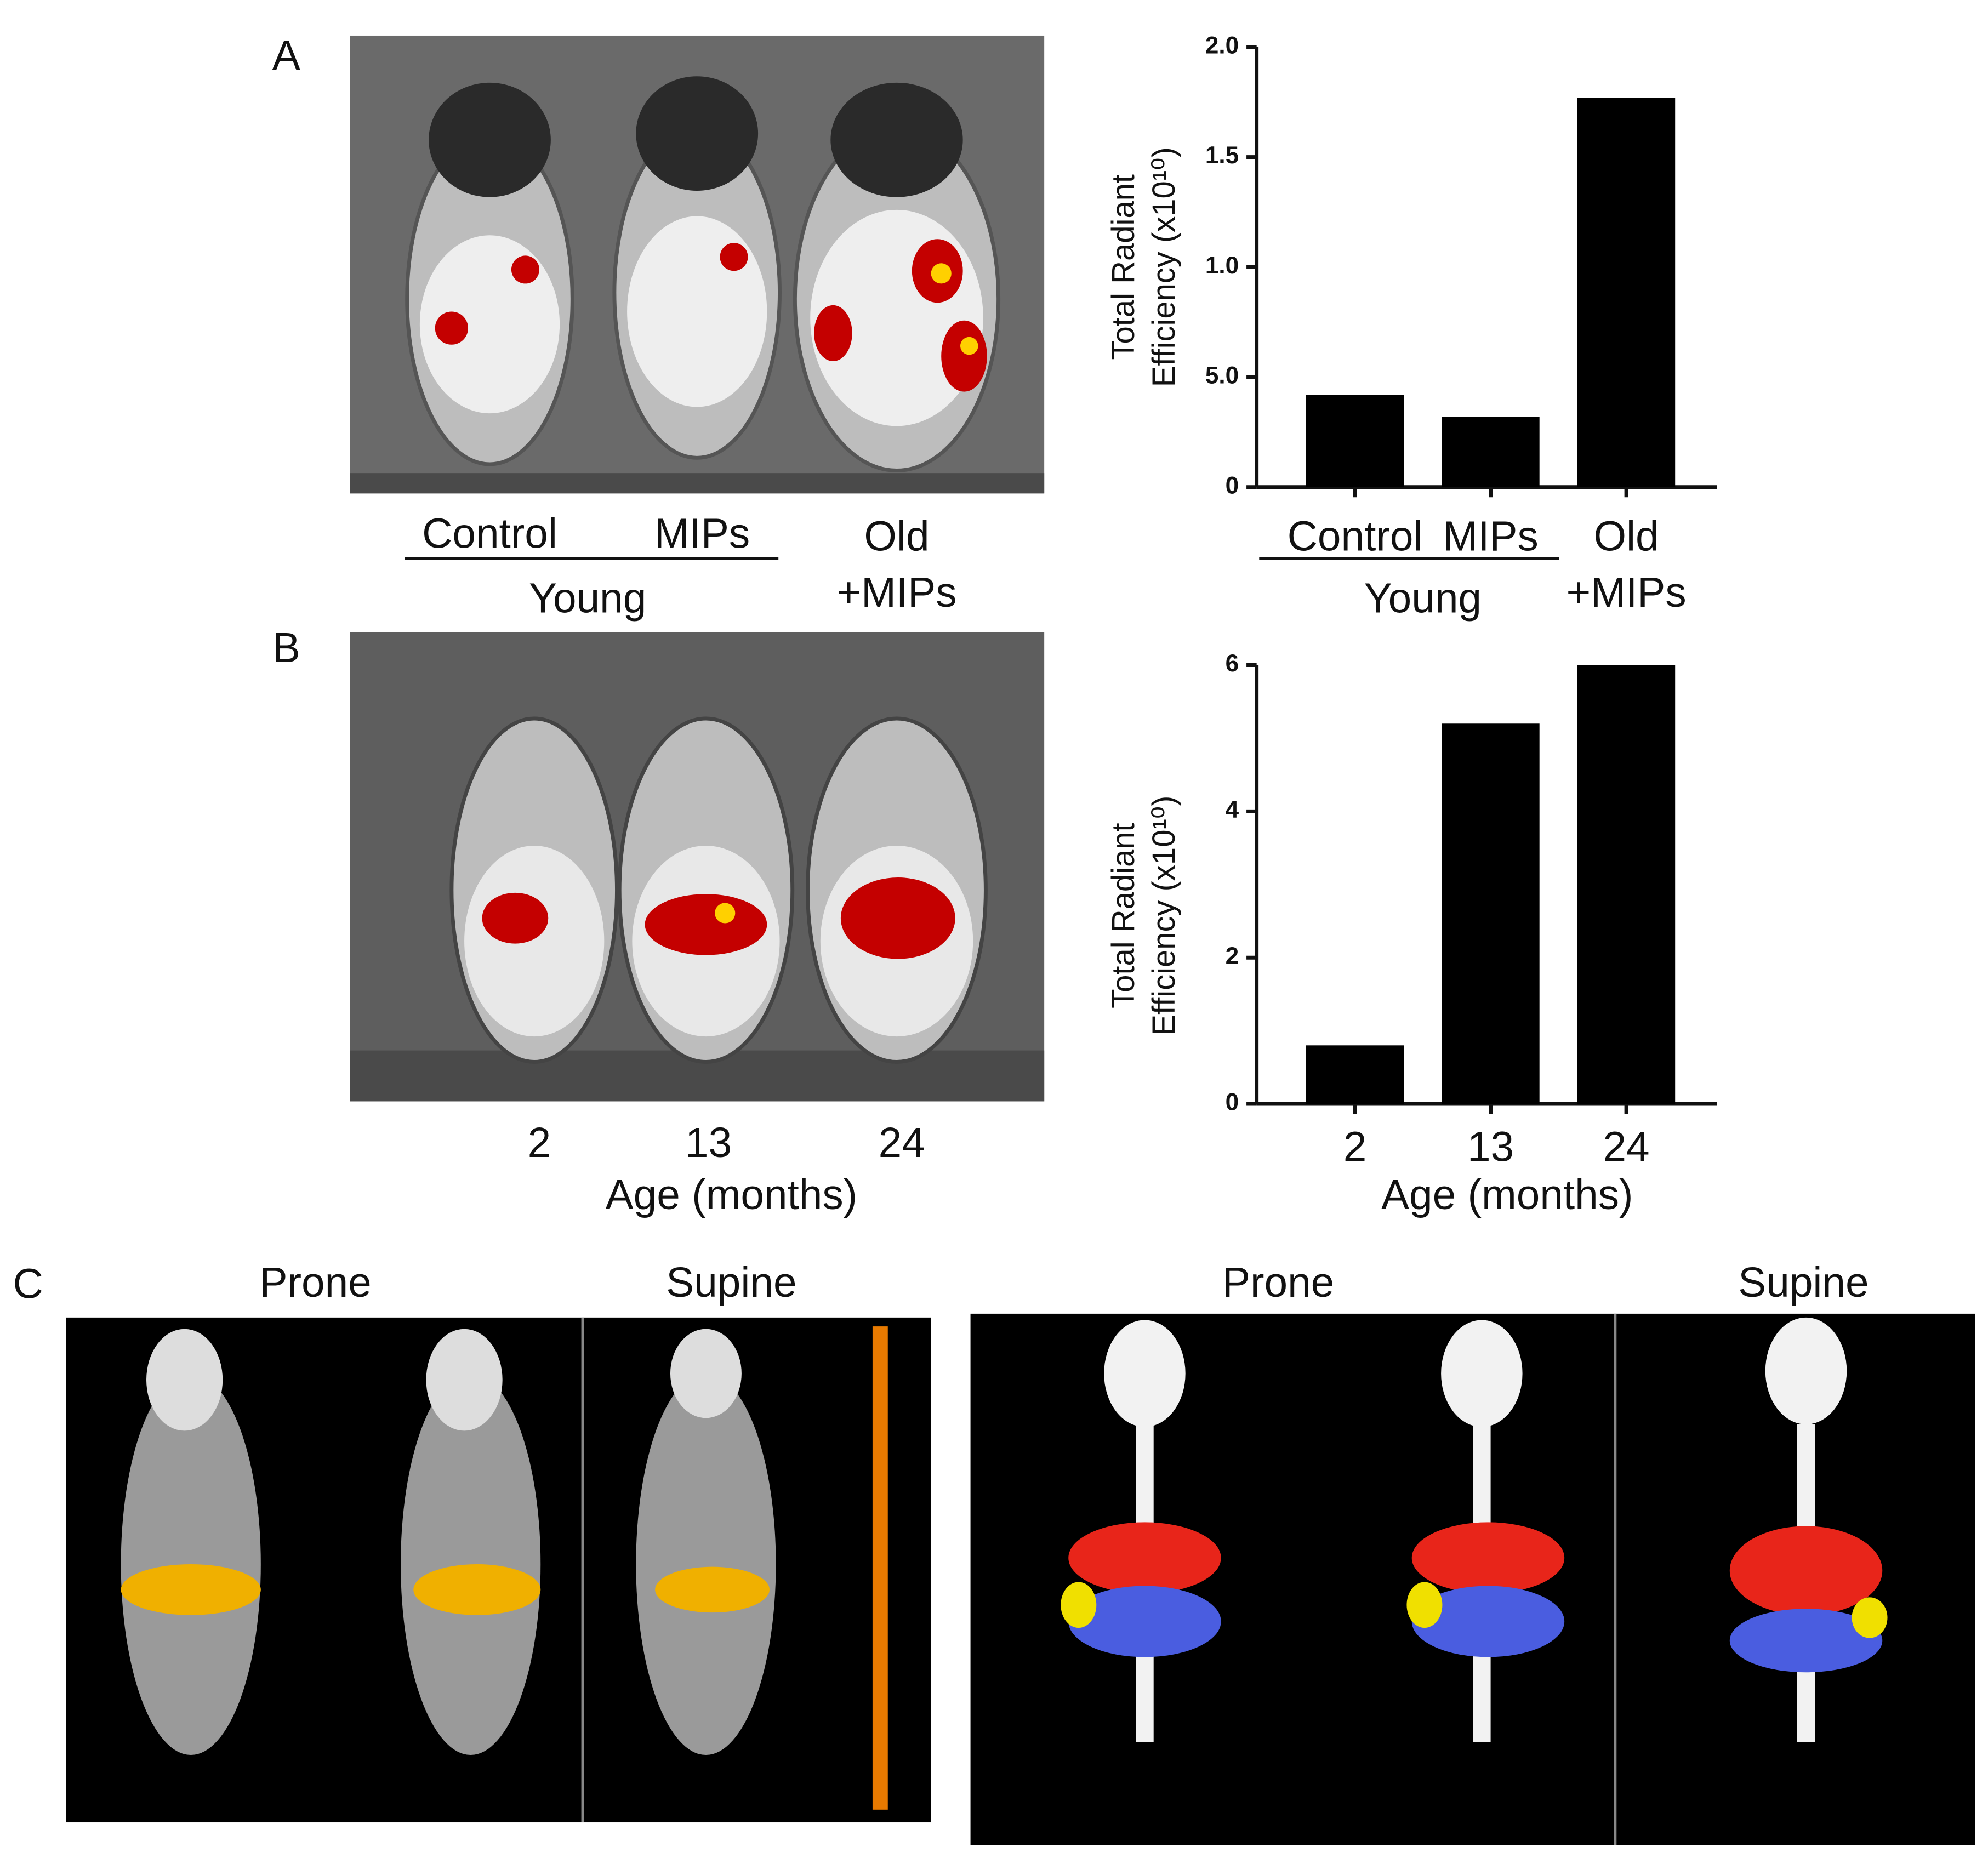 Image resolution: width=1988 pixels, height=1858 pixels. I want to click on x-tick-label-text: 2, so click(1355, 1146).